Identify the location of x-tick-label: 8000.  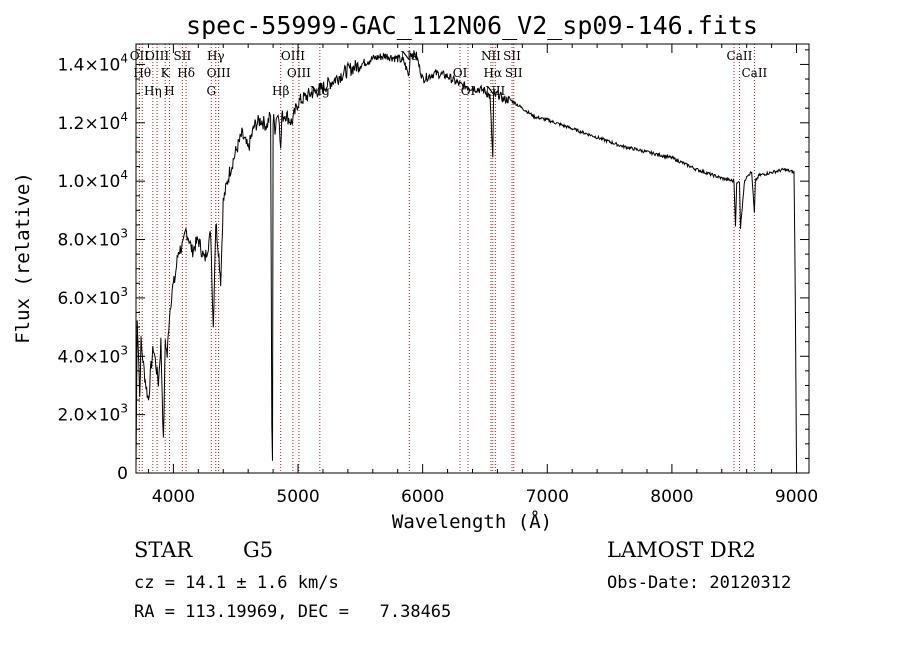
(671, 497).